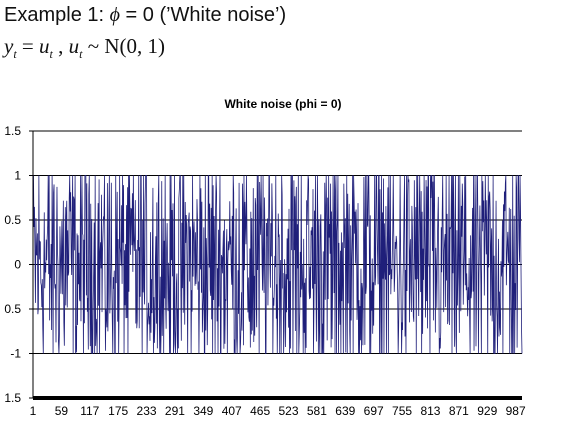 Image resolution: width=584 pixels, height=435 pixels. I want to click on formula-y-subscript: t, so click(15, 54).